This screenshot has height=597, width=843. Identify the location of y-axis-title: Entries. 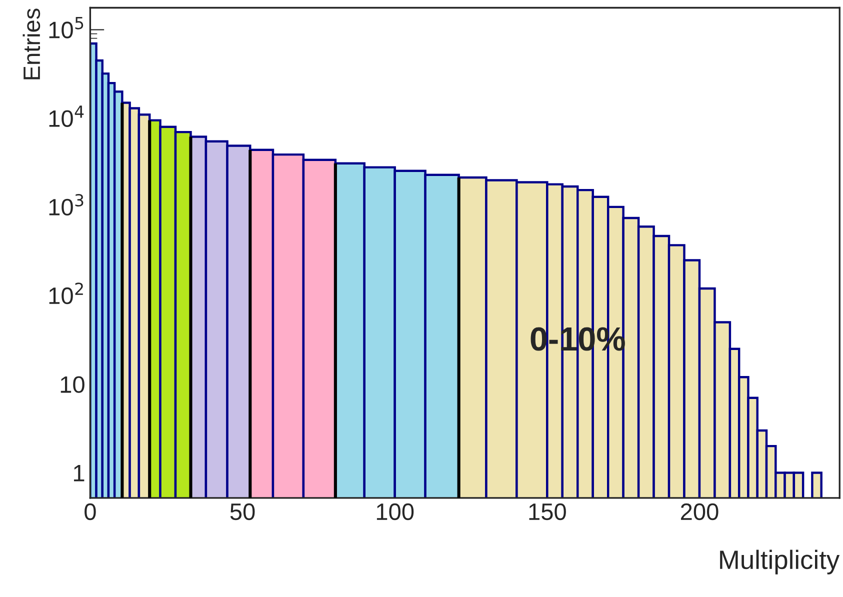
(31, 44).